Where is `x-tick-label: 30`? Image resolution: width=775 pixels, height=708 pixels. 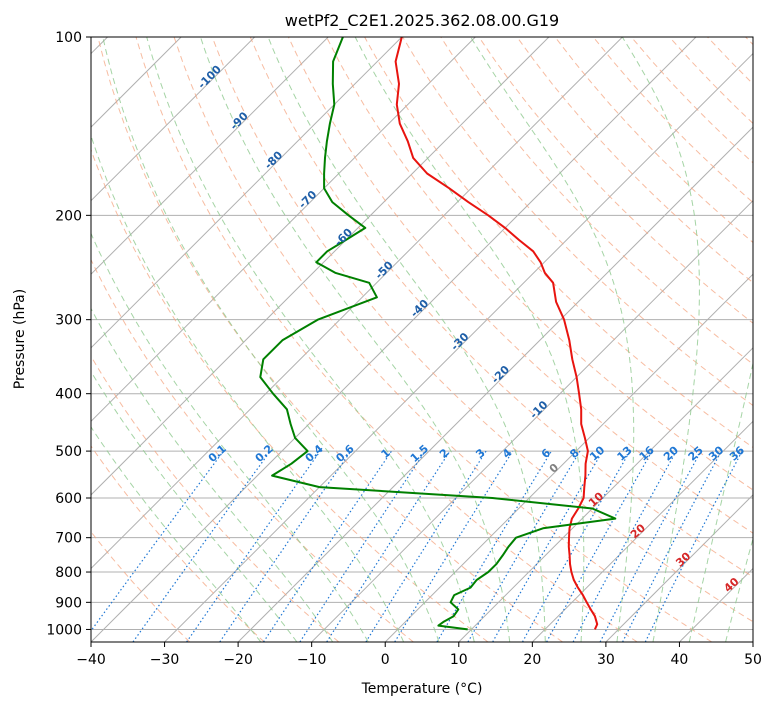 x-tick-label: 30 is located at coordinates (606, 660).